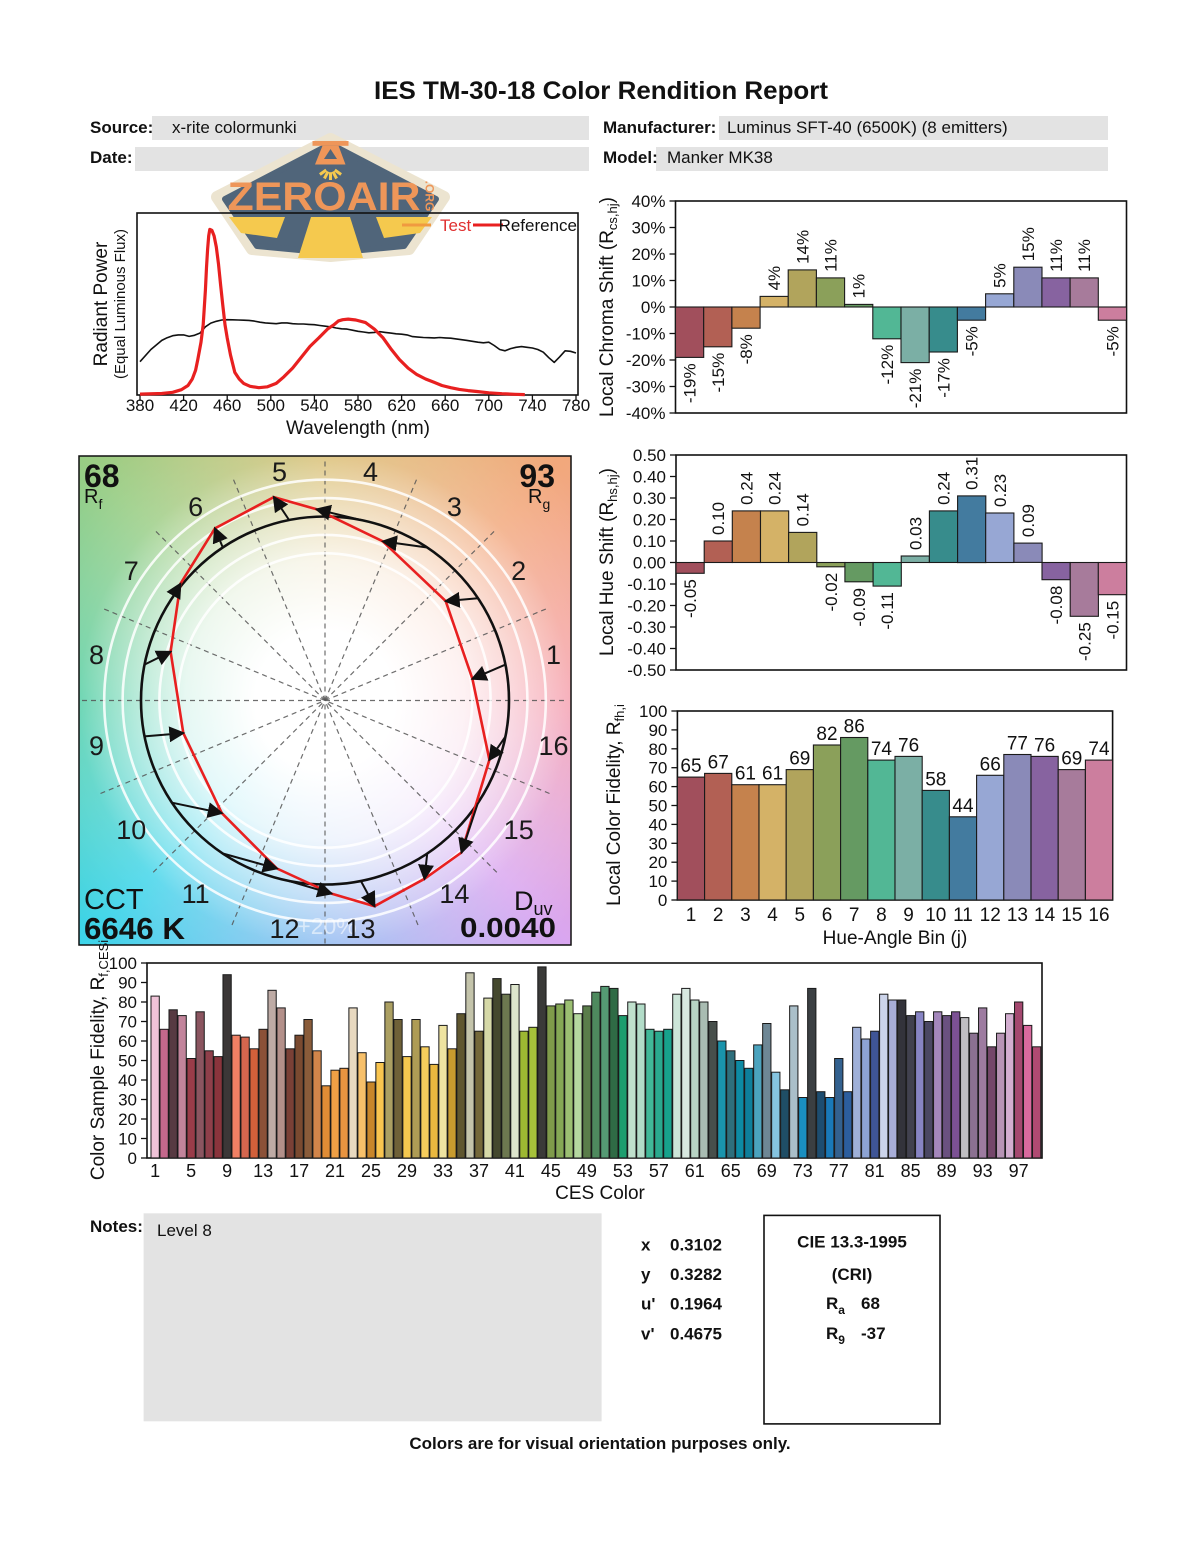 The image size is (1200, 1550). Describe the element at coordinates (131, 830) in the screenshot. I see `svg-text: 10` at that location.